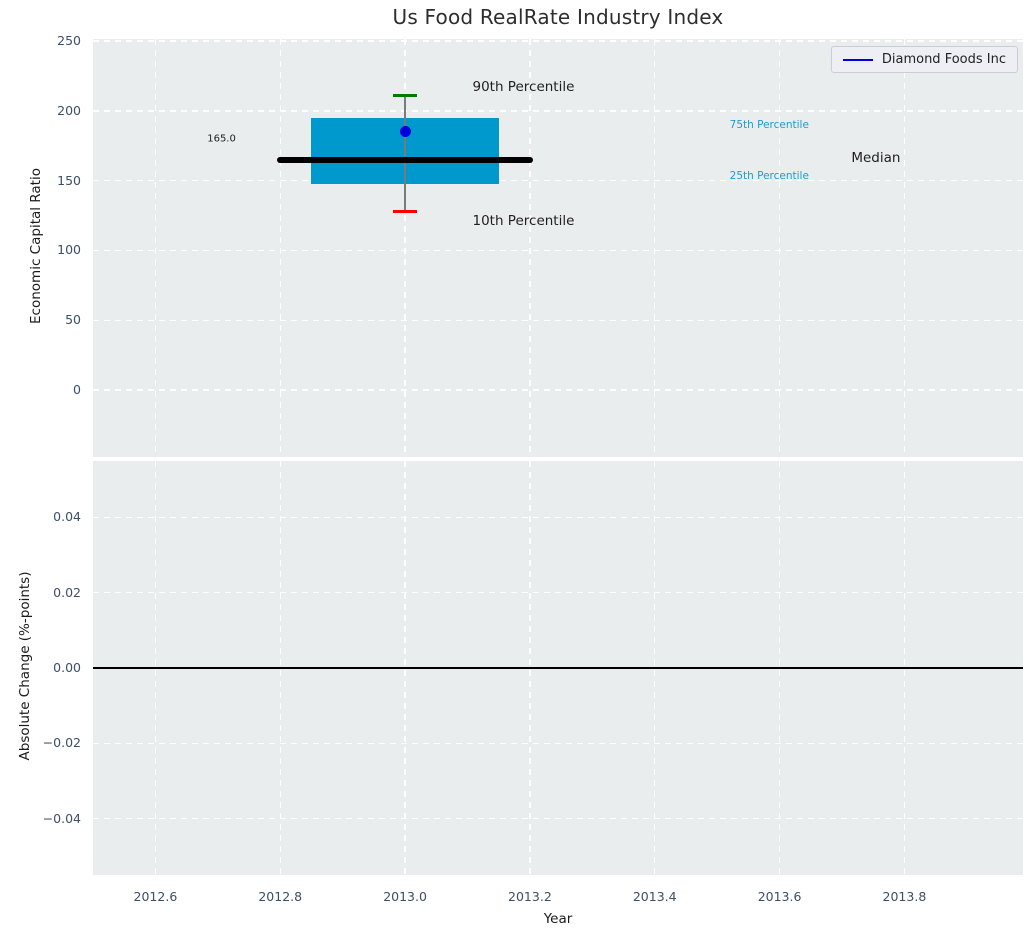 Image resolution: width=1034 pixels, height=942 pixels. Describe the element at coordinates (857, 59) in the screenshot. I see `legend-line-swatch` at that location.